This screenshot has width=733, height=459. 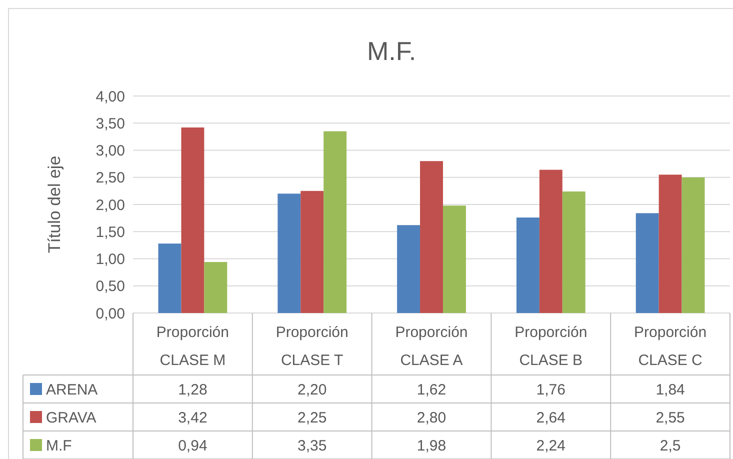 I want to click on data-label: 2,25, so click(x=312, y=417).